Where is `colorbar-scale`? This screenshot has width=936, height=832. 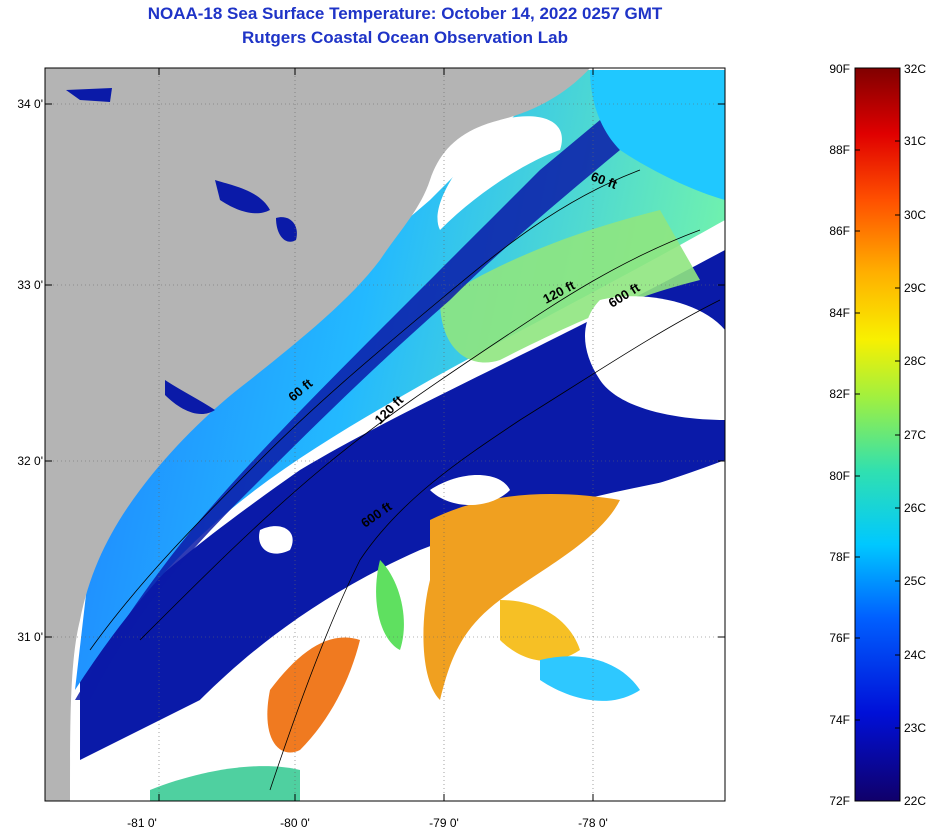 colorbar-scale is located at coordinates (877, 434).